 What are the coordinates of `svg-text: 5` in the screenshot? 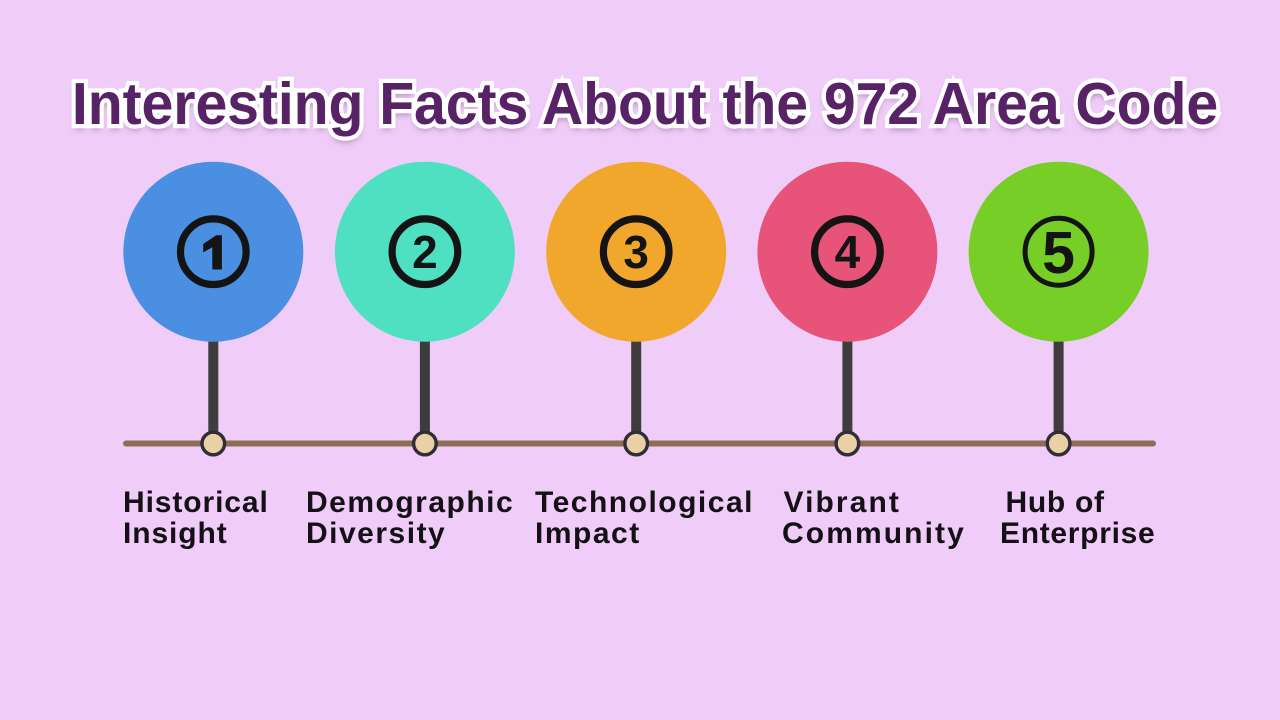 It's located at (1058, 253).